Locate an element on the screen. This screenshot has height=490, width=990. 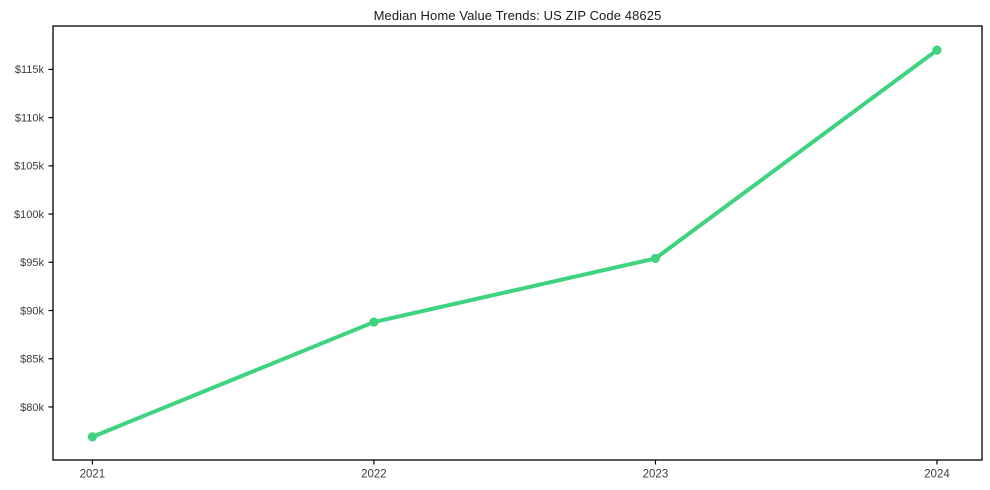
x-axis-tick-label: 2022 is located at coordinates (374, 475).